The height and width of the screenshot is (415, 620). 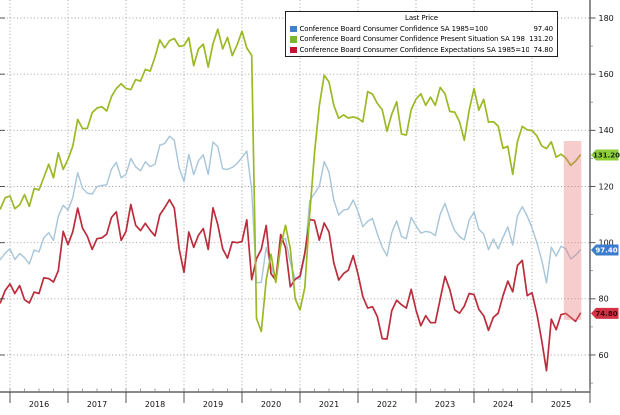 I want to click on legend-last-price: 74.80, so click(x=543, y=49).